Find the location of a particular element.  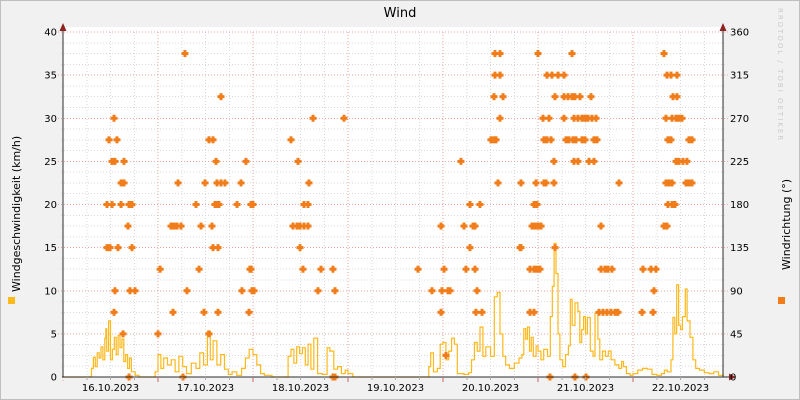

x-axis-date-label: 21.10.2023 is located at coordinates (585, 388).